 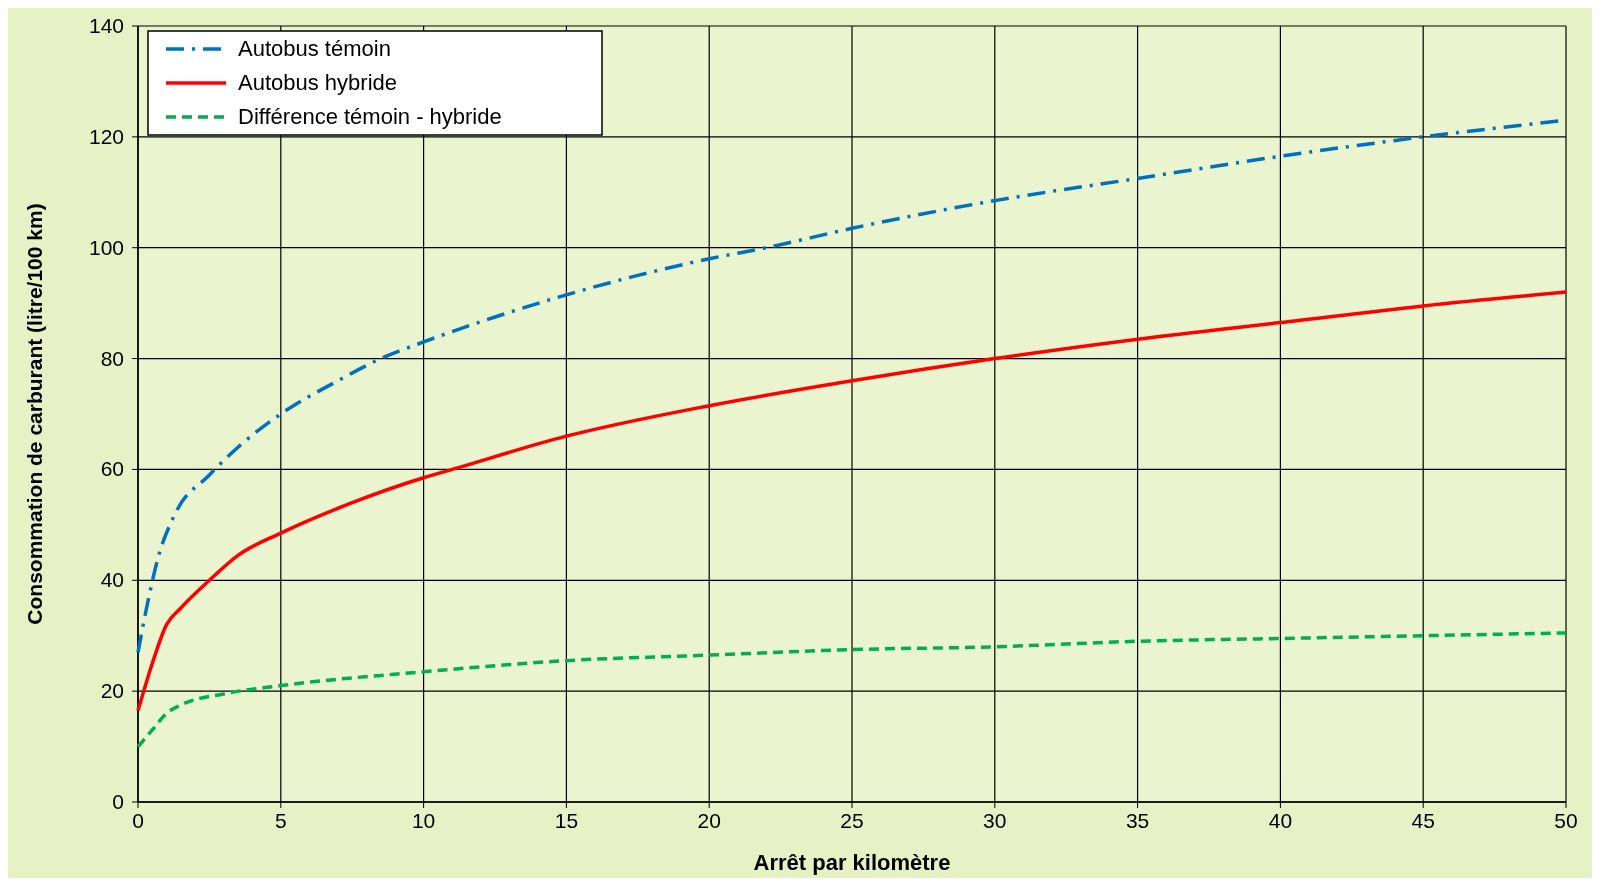 What do you see at coordinates (370, 116) in the screenshot?
I see `legend-label: Différence témoin - hybride` at bounding box center [370, 116].